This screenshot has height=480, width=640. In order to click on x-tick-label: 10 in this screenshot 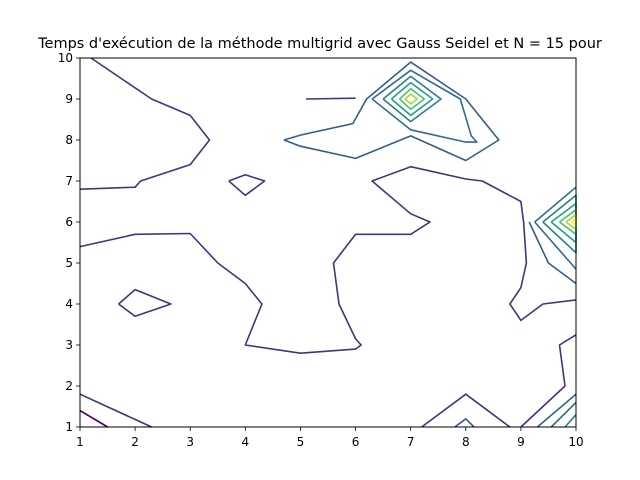, I will do `click(575, 442)`.